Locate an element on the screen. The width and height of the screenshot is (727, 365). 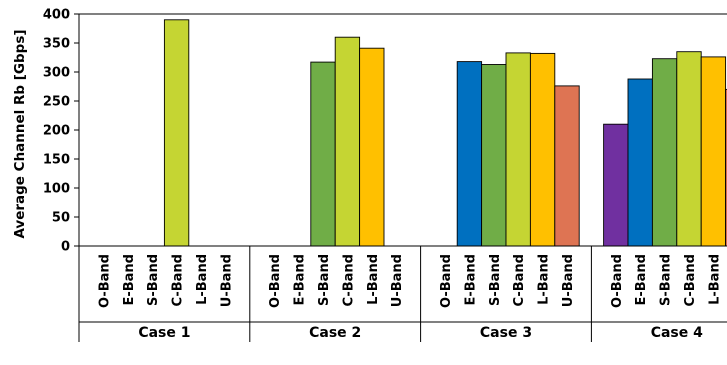
y-axis-label: Average Channel Rb [Gbps] is located at coordinates (20, 133).